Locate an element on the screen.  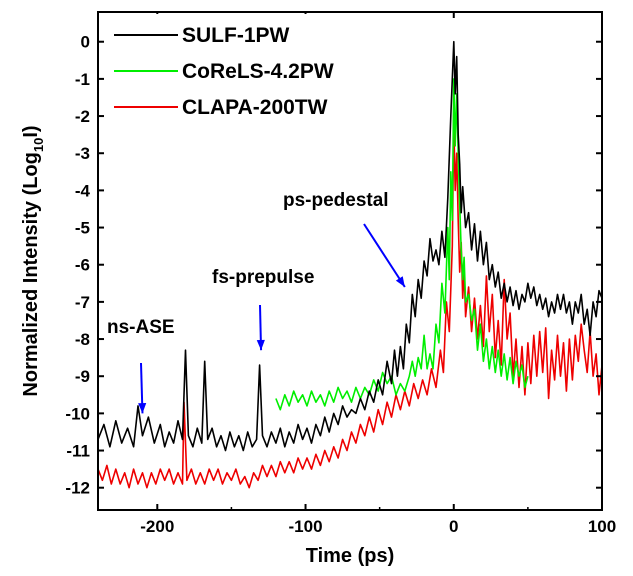
y-tick-label: -11 is located at coordinates (78, 451).